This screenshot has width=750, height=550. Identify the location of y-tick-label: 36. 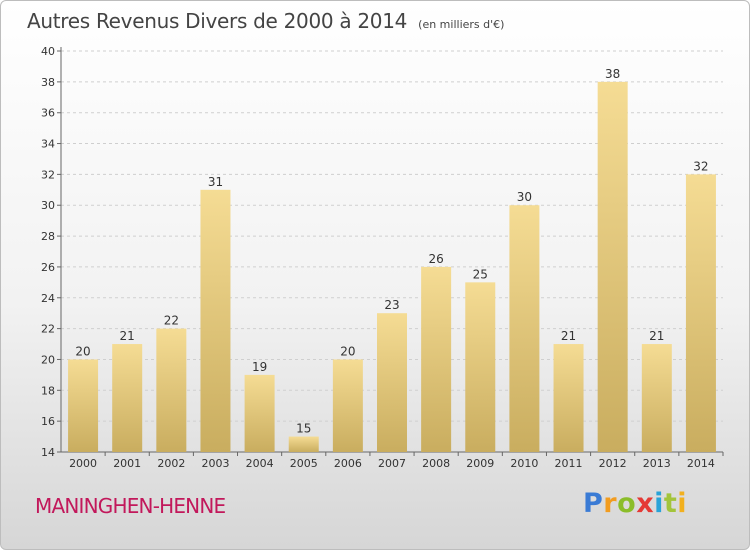
(48, 113).